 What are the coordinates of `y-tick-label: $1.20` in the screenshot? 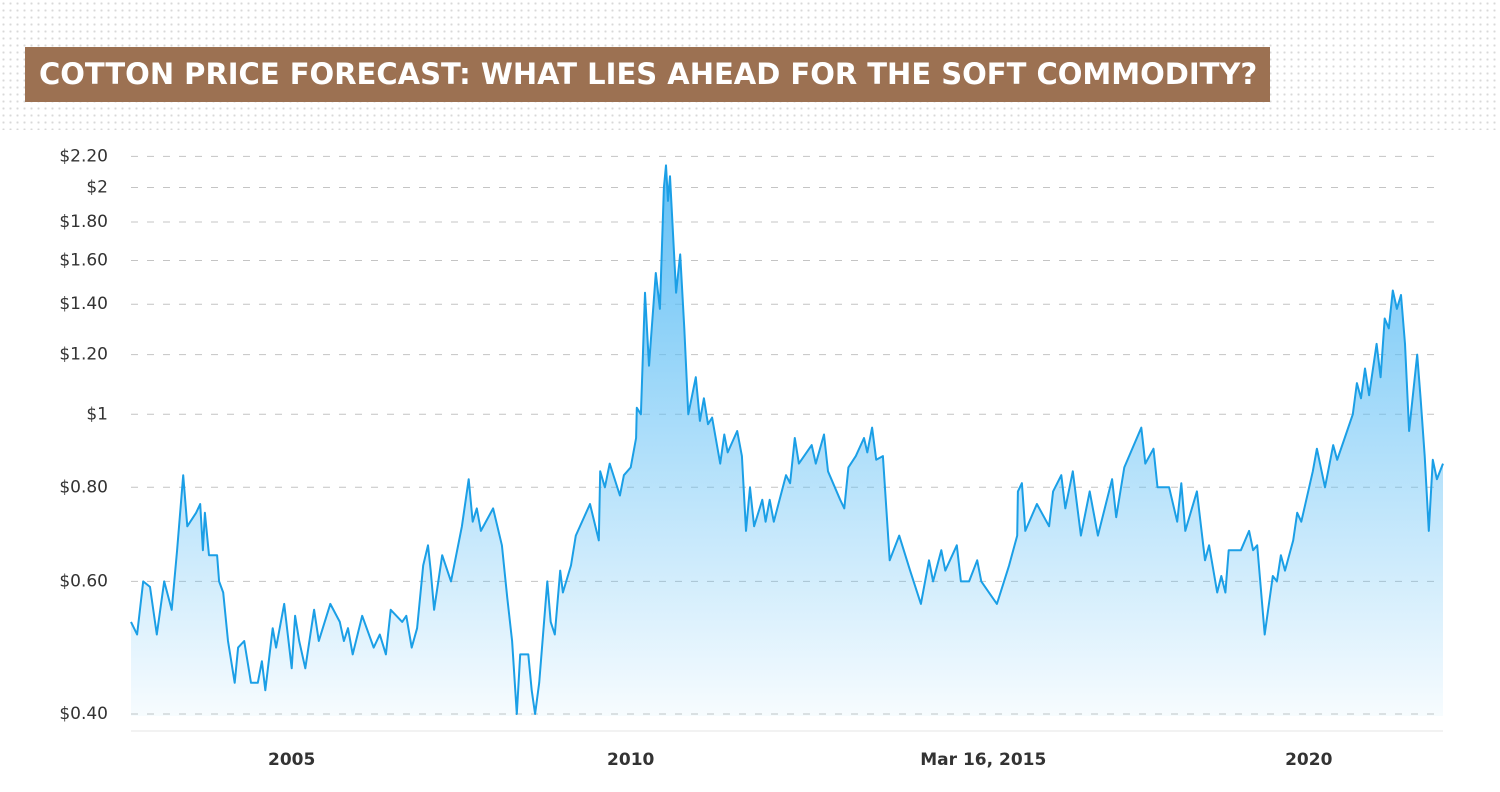 It's located at (83, 355).